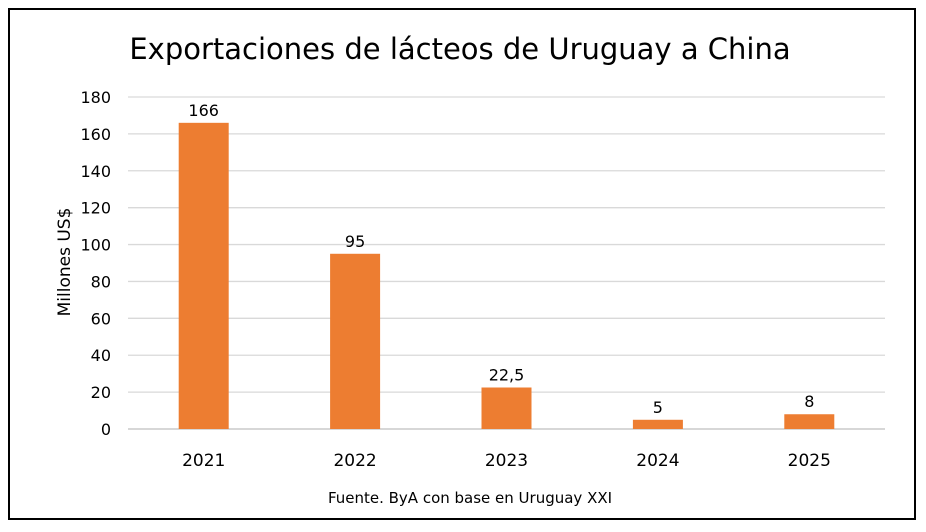  Describe the element at coordinates (95, 97) in the screenshot. I see `y-tick-label: 180` at that location.